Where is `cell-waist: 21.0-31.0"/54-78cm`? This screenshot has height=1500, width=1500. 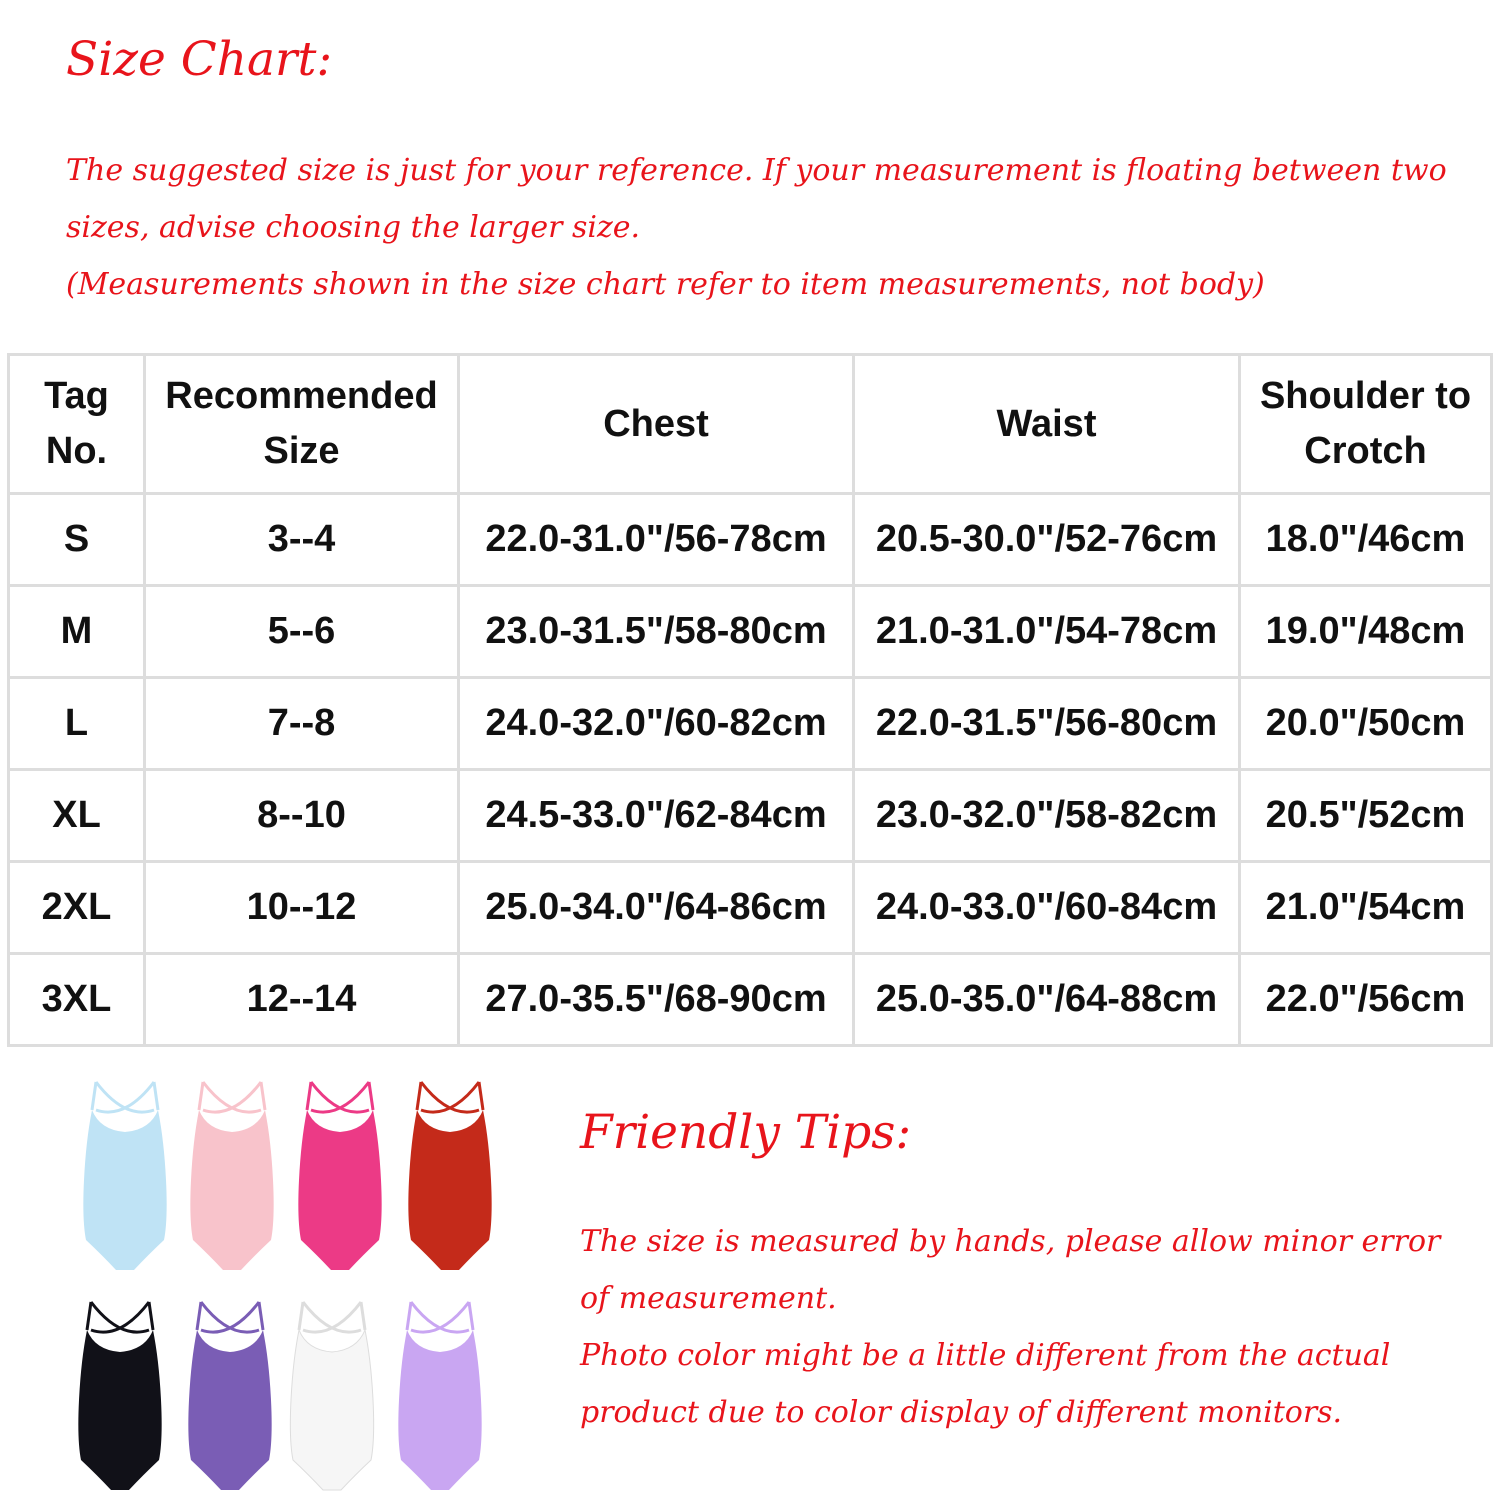 cell-waist: 21.0-31.0"/54-78cm is located at coordinates (1046, 631).